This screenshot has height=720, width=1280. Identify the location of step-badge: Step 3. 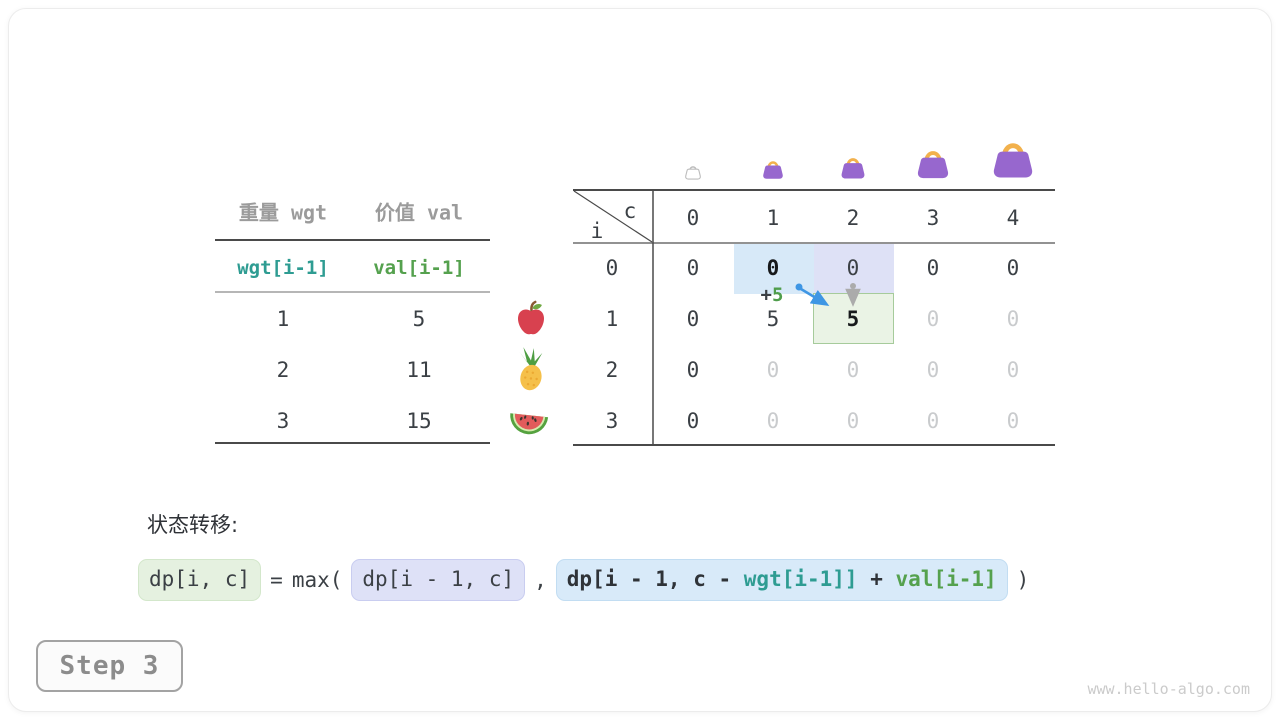
(109, 666).